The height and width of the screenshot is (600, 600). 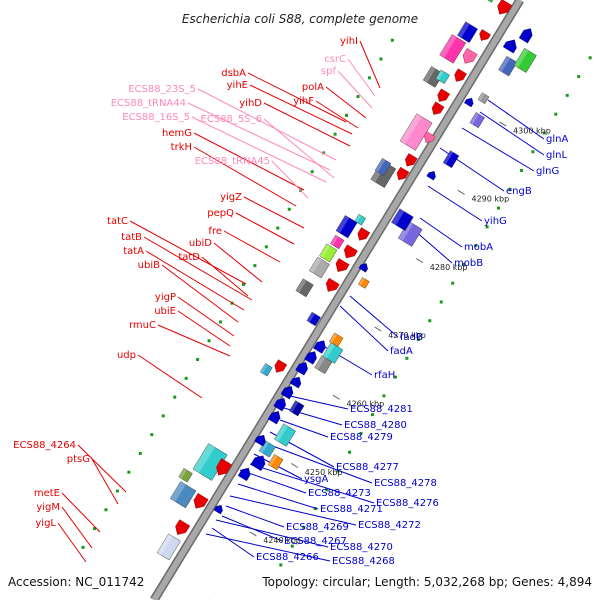 I want to click on gene-label-reverse: ECS88_4266, so click(x=287, y=557).